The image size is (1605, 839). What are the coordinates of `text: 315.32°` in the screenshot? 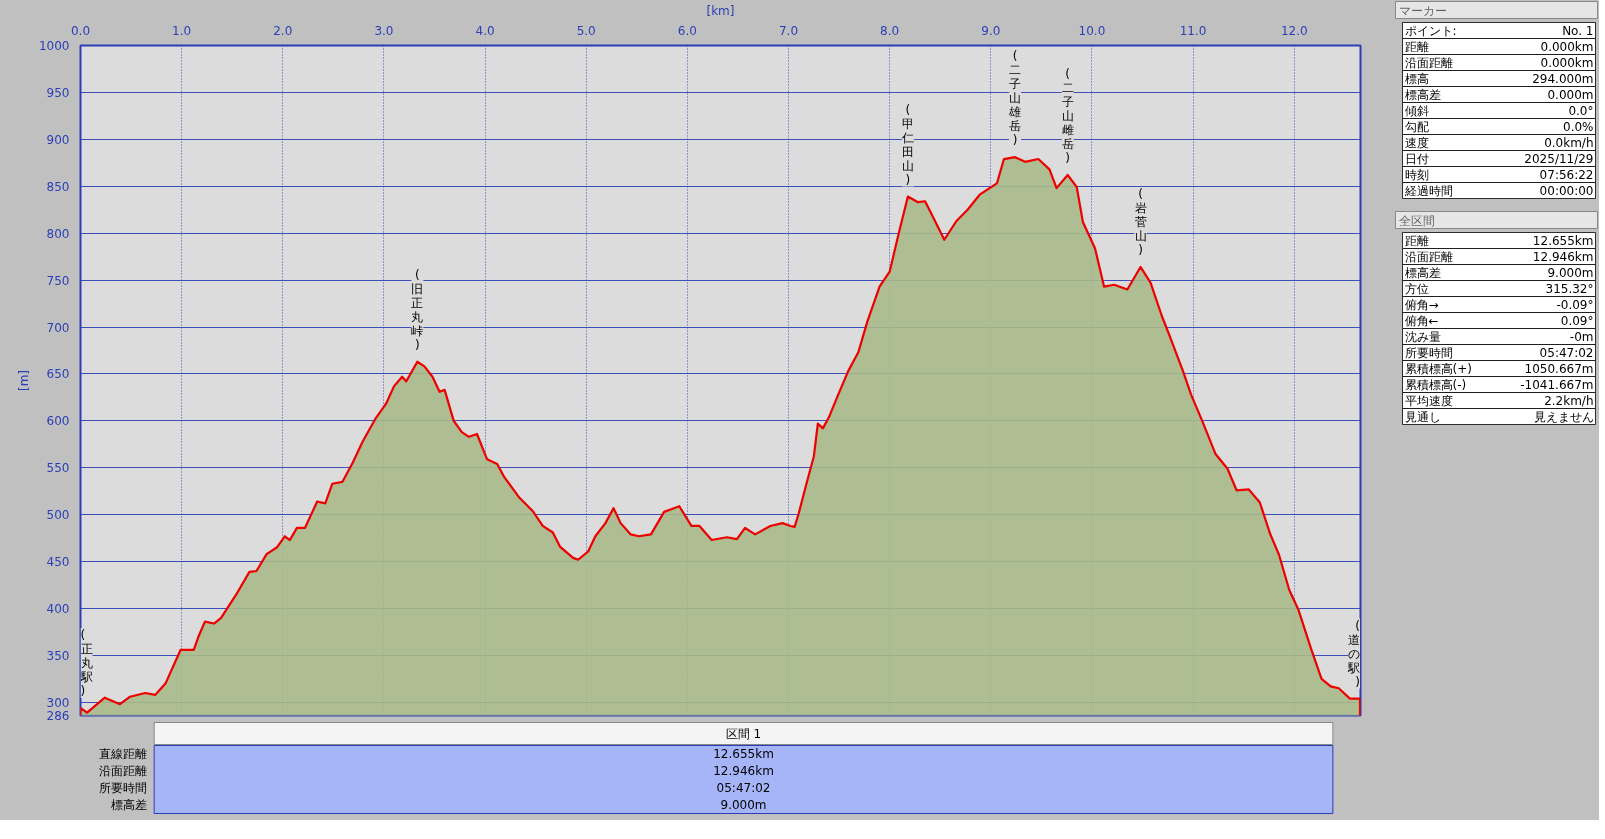 It's located at (1569, 288).